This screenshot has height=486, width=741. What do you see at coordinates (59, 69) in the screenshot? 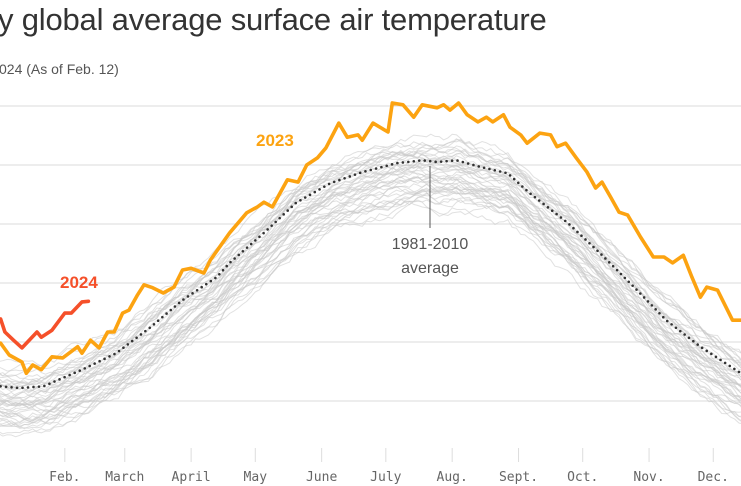
I see `chart-subtitle: 024 (As of Feb. 12)` at bounding box center [59, 69].